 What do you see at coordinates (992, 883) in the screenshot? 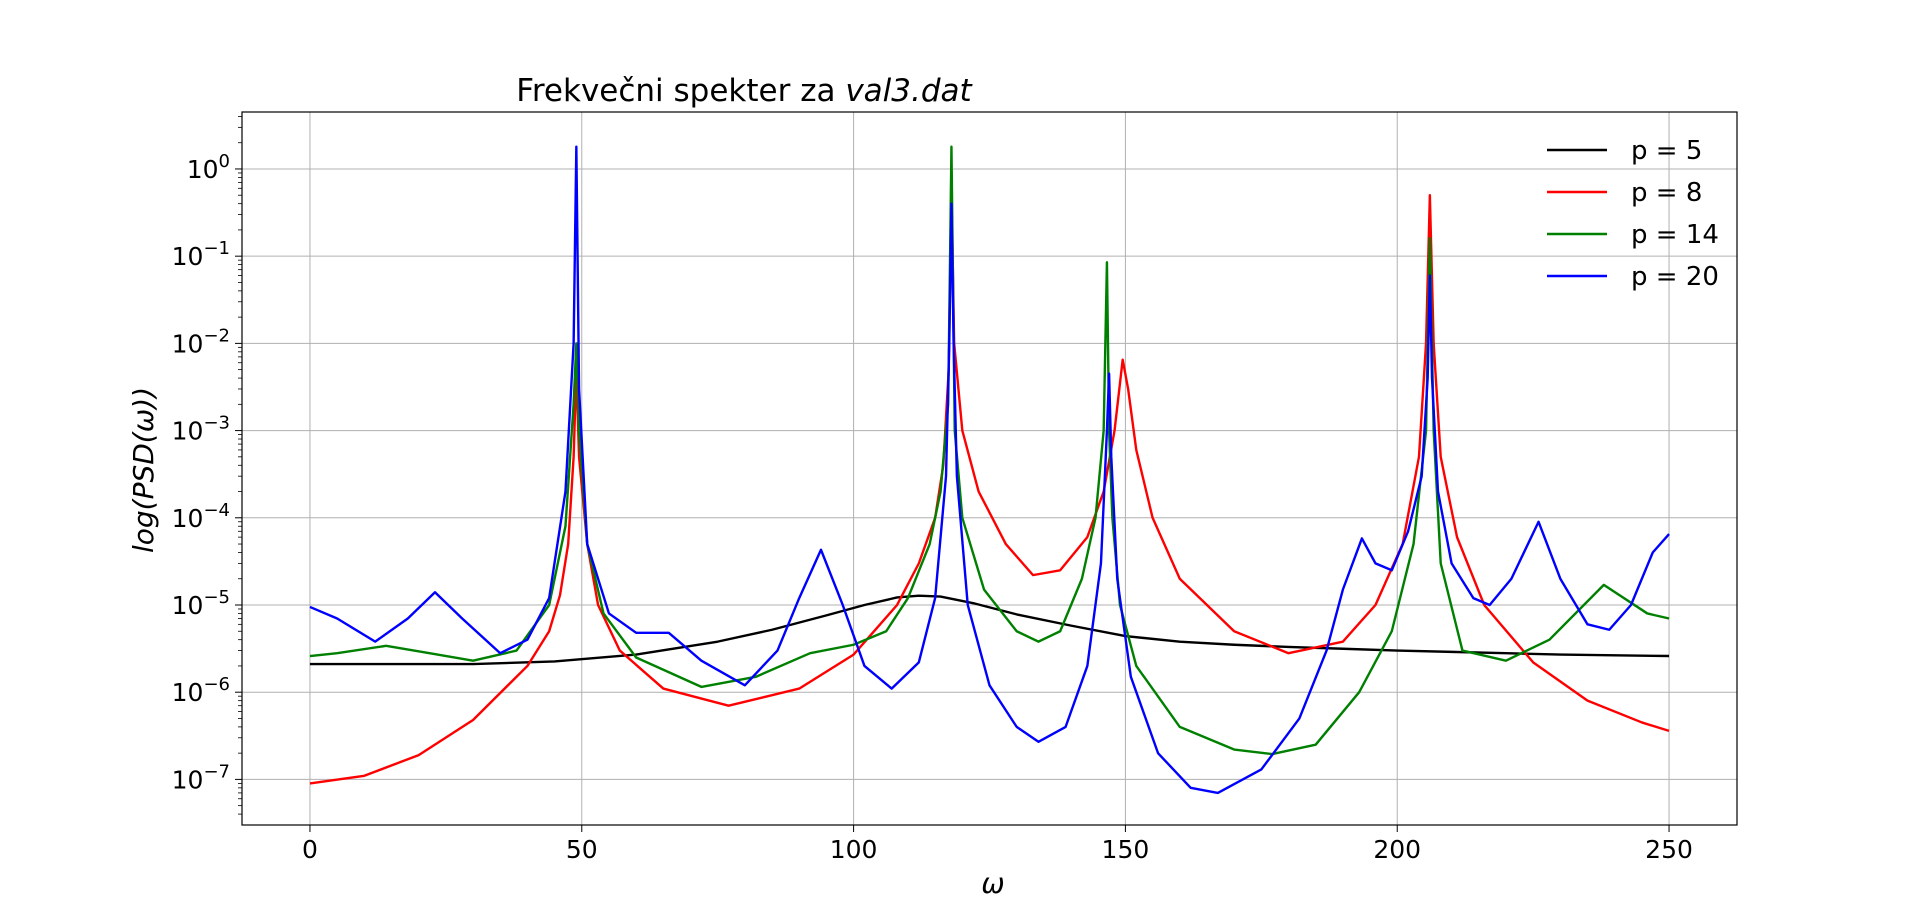
I see `x-axis-label: ω` at bounding box center [992, 883].